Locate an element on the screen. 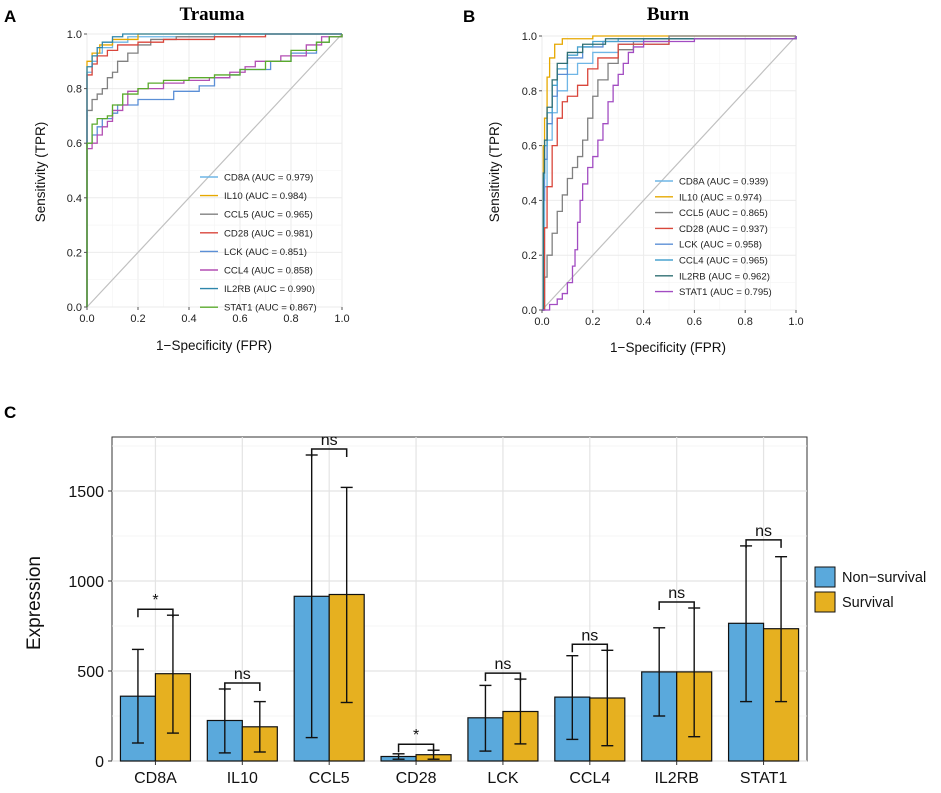 Image resolution: width=941 pixels, height=793 pixels. legend-label-burn-ccl5: CCL5 (AUC = 0.865) is located at coordinates (723, 213).